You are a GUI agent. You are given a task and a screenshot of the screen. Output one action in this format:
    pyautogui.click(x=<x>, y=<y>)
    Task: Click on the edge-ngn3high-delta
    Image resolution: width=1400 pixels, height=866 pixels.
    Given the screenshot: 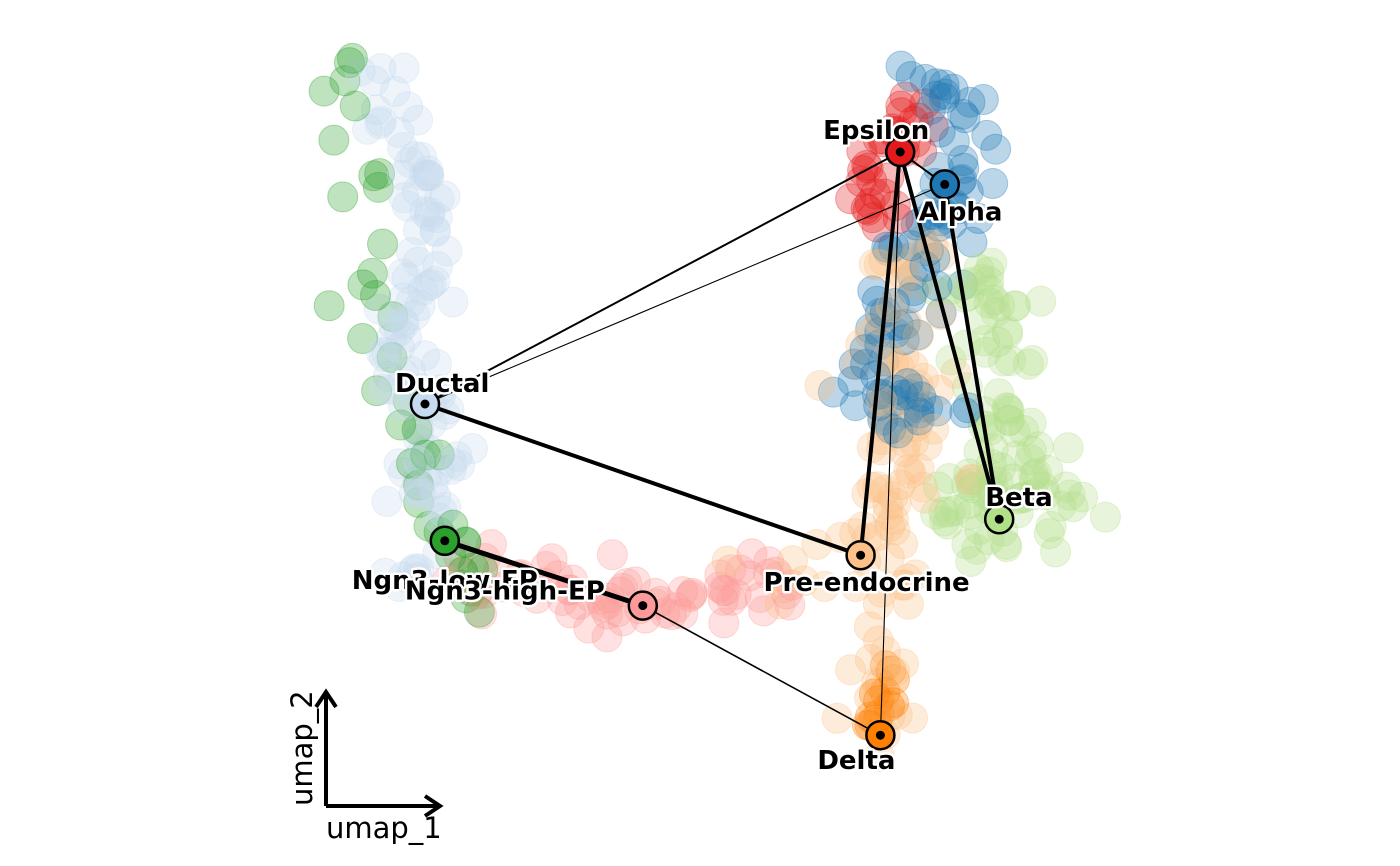 What is the action you would take?
    pyautogui.click(x=761, y=670)
    